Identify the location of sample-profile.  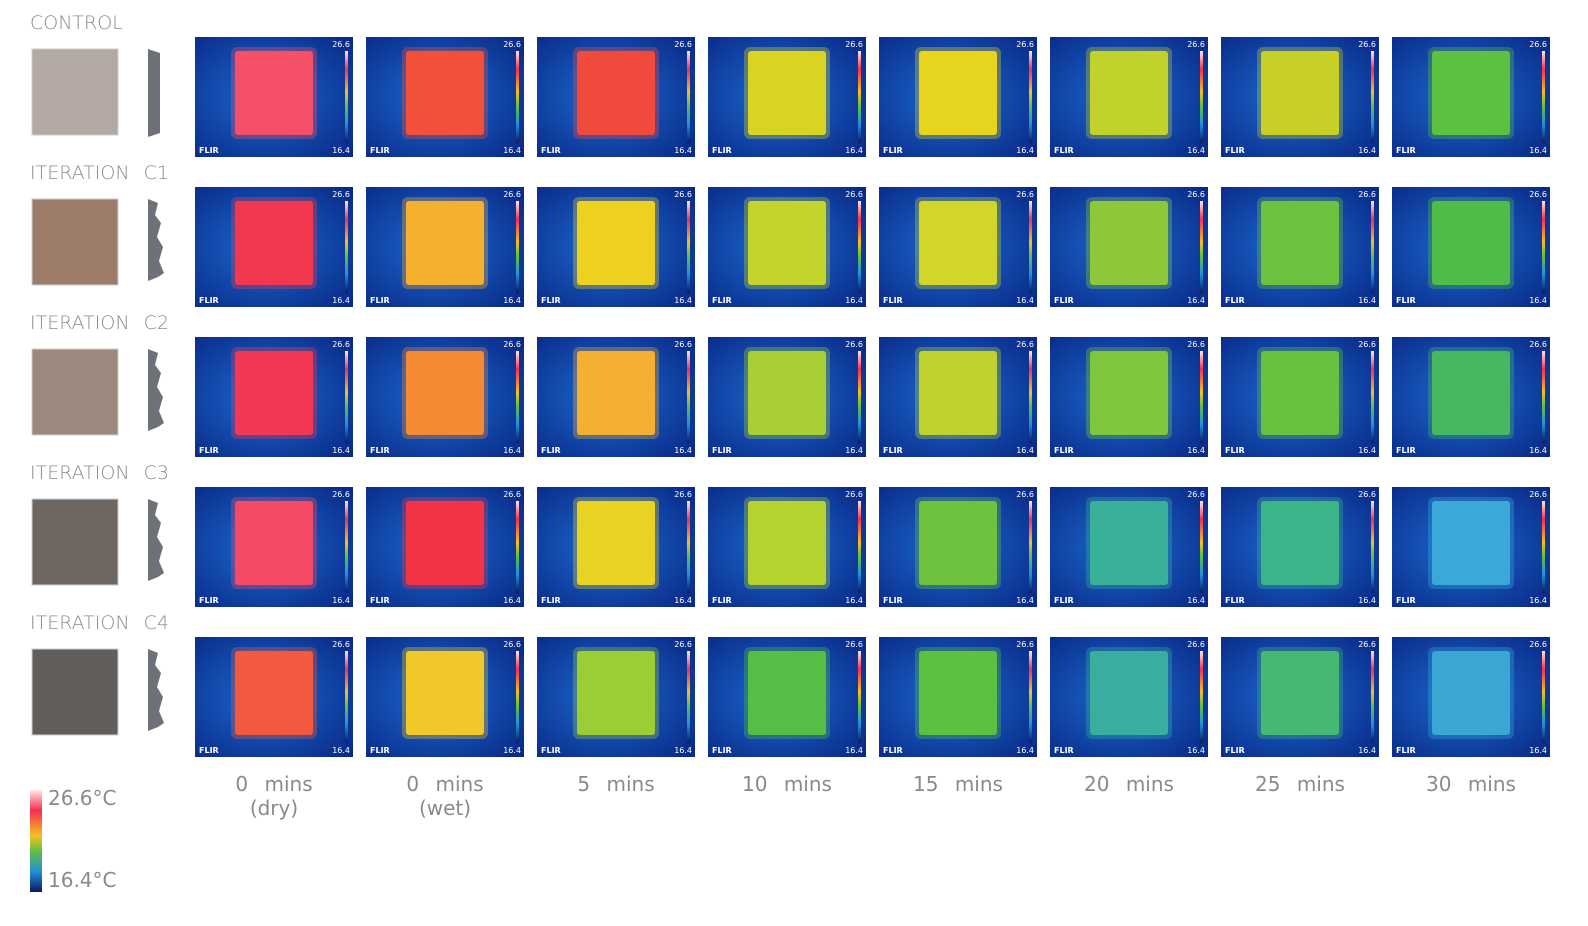
(156, 540).